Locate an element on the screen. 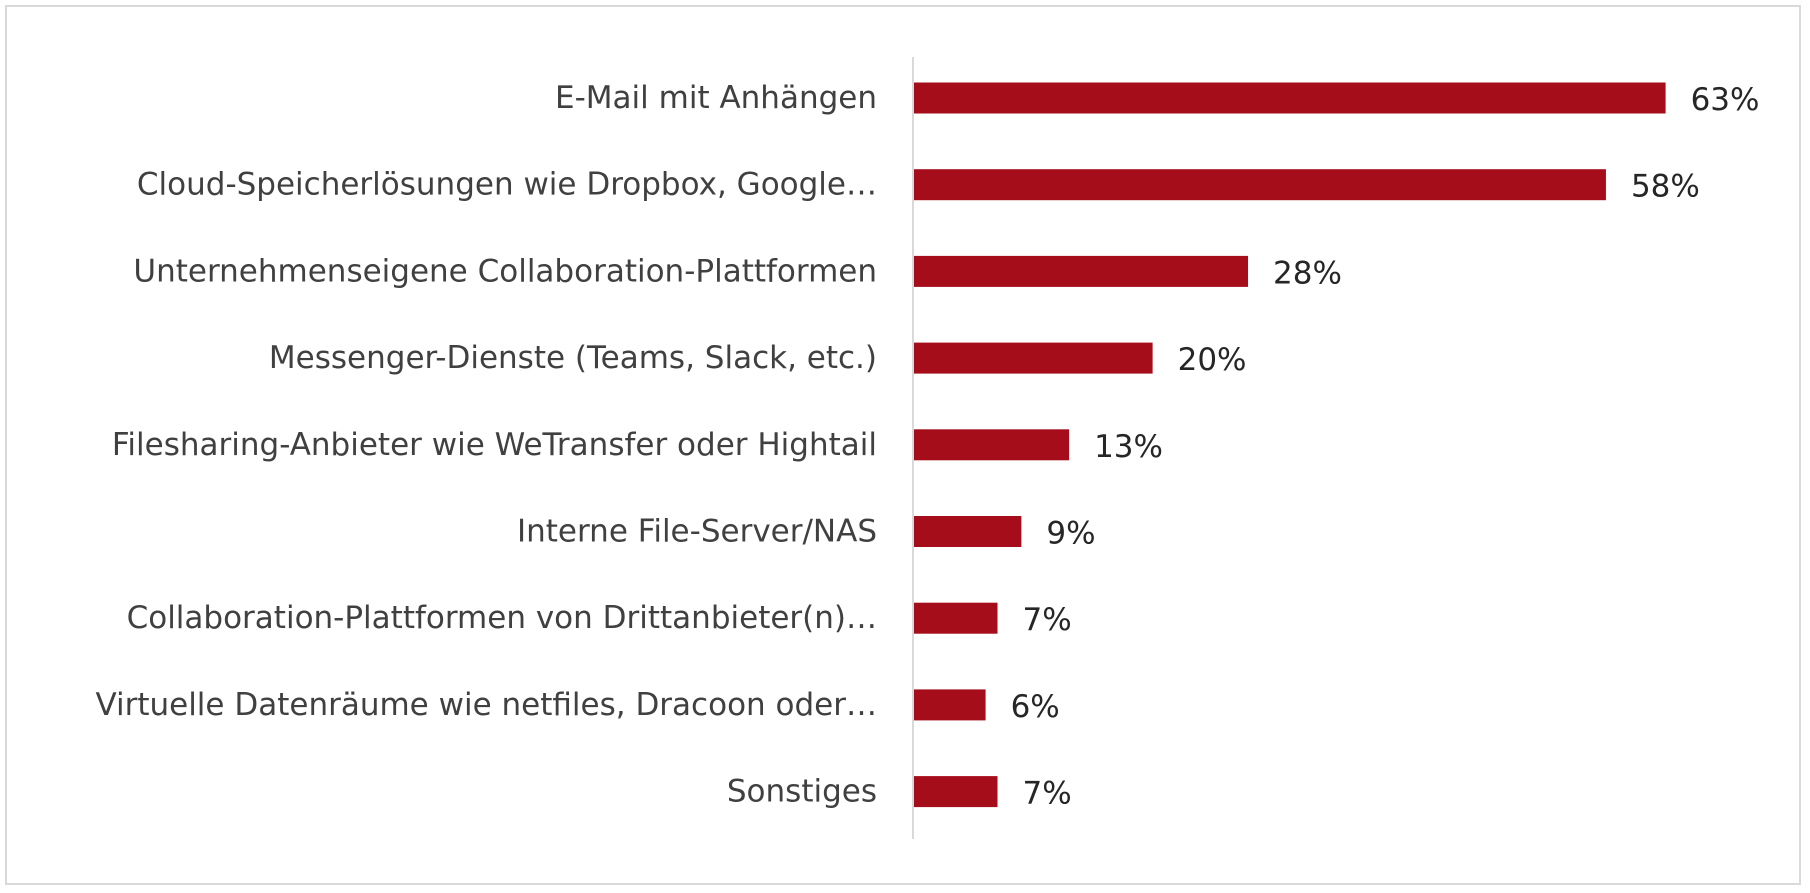  value-label: 28% is located at coordinates (1307, 273).